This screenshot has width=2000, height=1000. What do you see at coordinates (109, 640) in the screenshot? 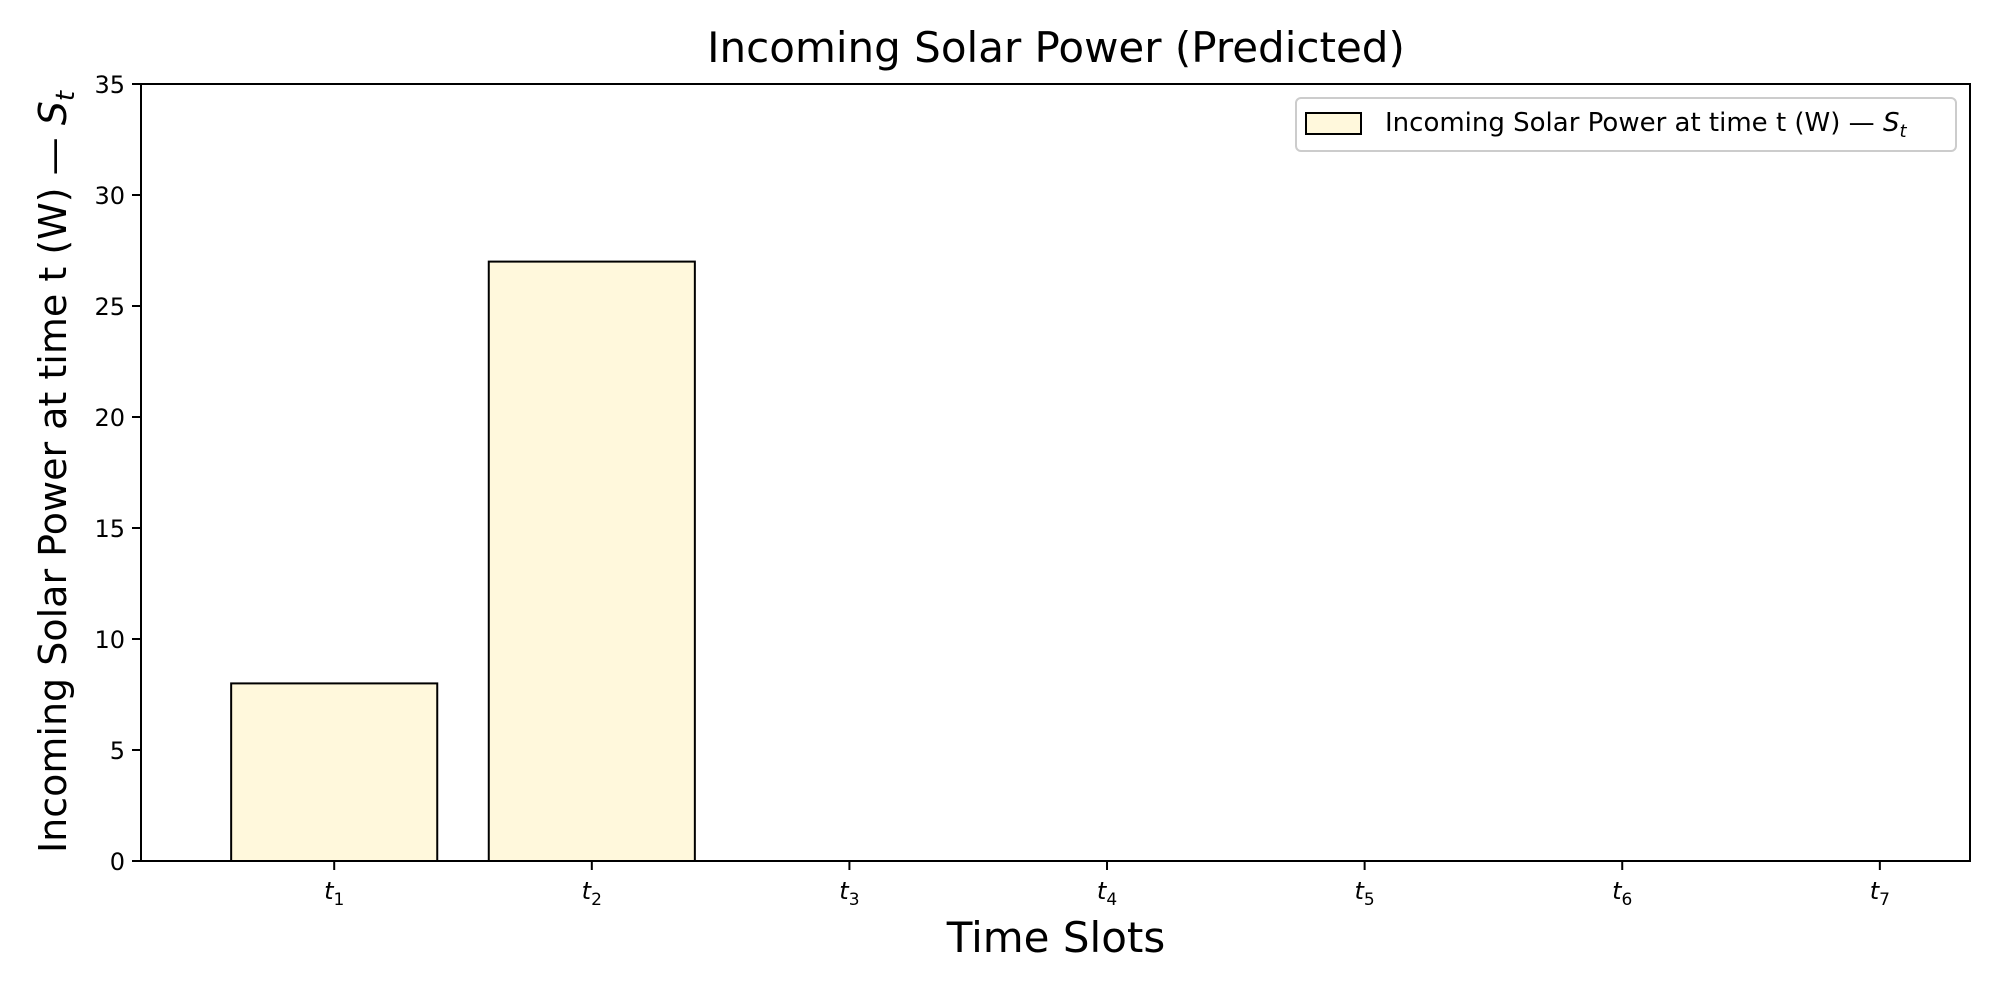
I see `y-tick-label: 10` at bounding box center [109, 640].